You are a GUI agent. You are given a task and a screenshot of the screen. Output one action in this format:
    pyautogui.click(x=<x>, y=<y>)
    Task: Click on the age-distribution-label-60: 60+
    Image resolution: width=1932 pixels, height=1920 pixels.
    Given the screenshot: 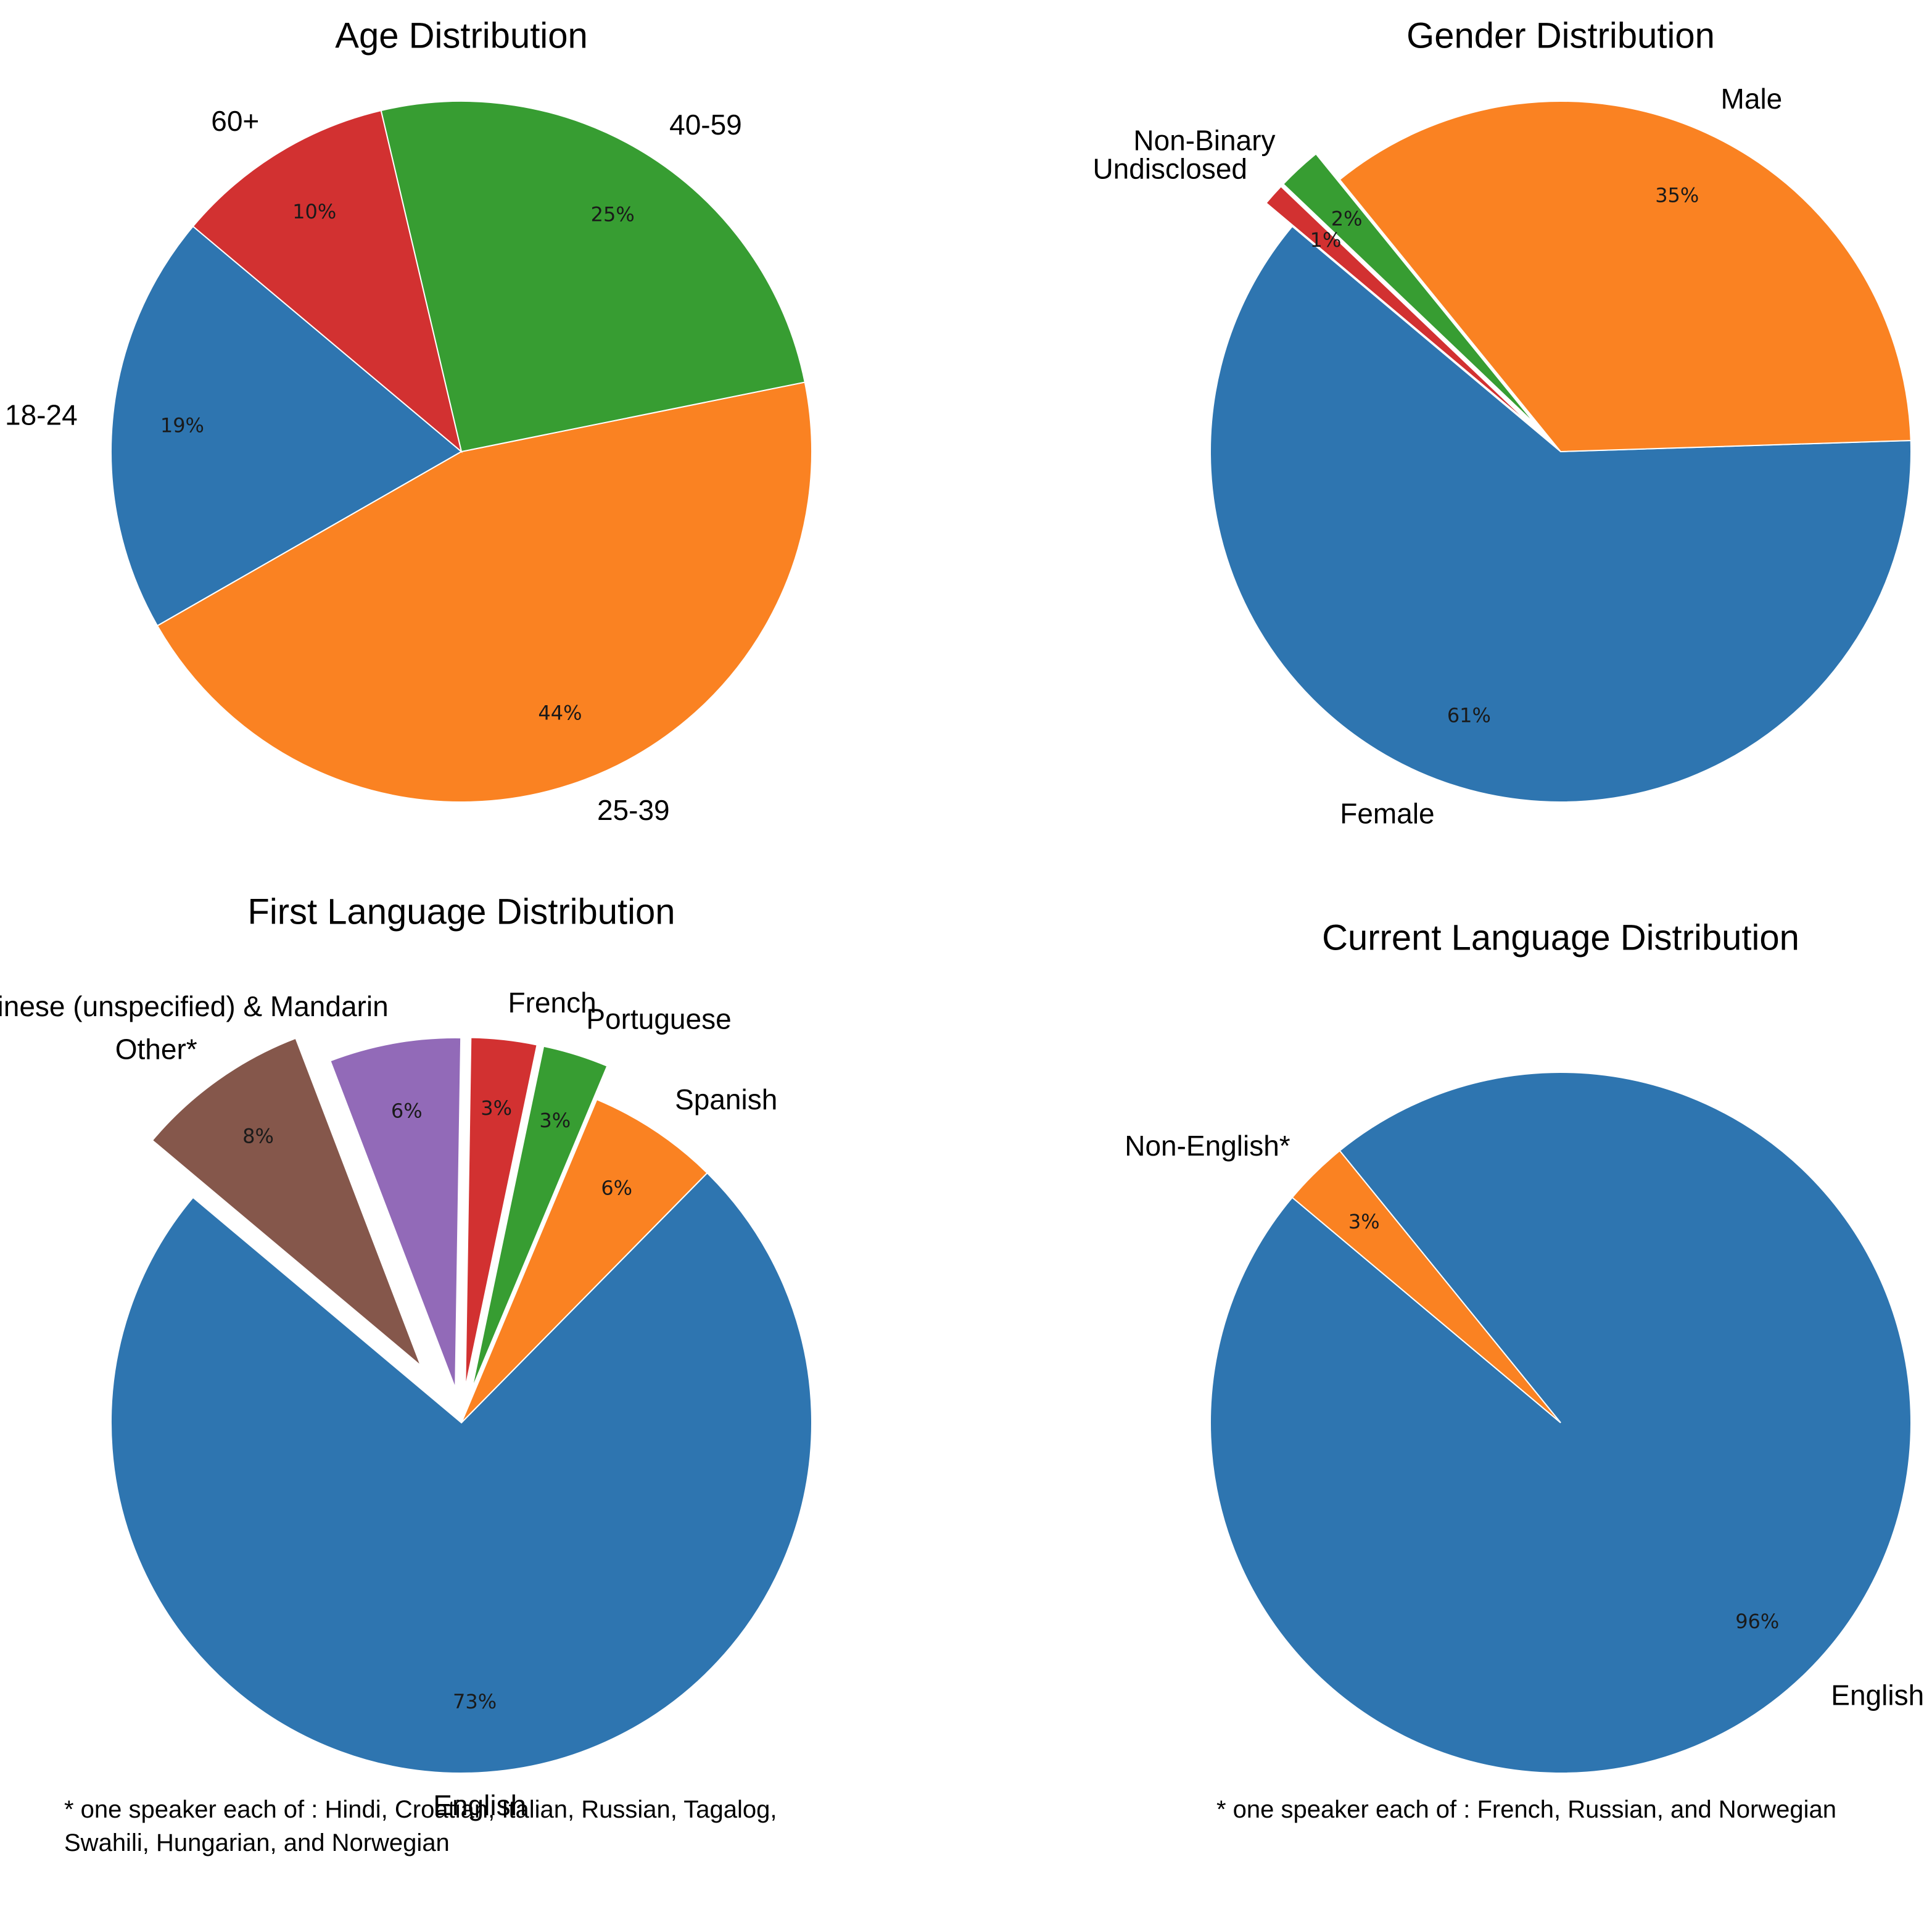 What is the action you would take?
    pyautogui.click(x=235, y=121)
    